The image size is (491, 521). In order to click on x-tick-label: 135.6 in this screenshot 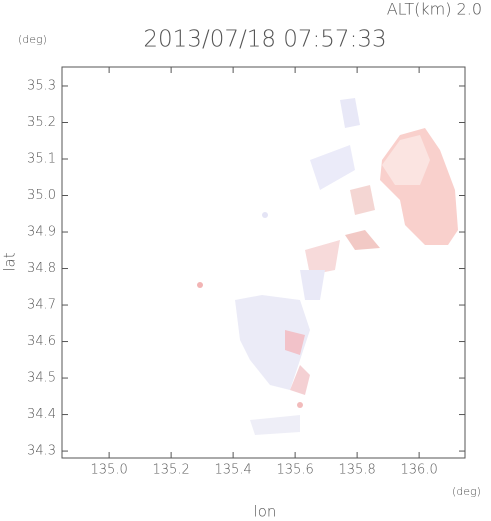, I will do `click(295, 470)`.